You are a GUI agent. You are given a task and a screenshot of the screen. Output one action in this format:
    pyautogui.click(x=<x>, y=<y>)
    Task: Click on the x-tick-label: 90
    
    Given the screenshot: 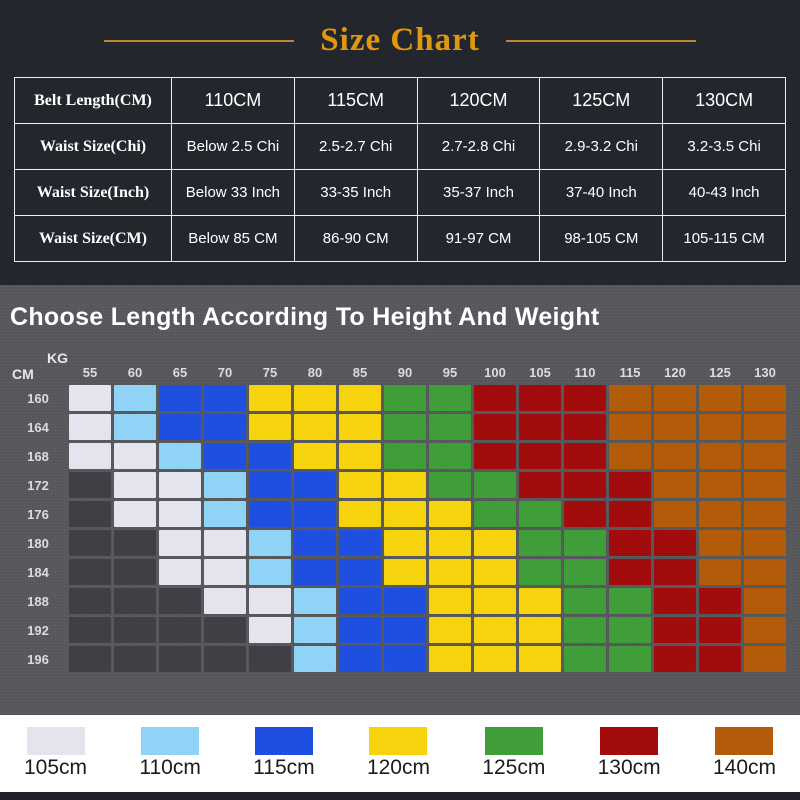 What is the action you would take?
    pyautogui.click(x=405, y=372)
    